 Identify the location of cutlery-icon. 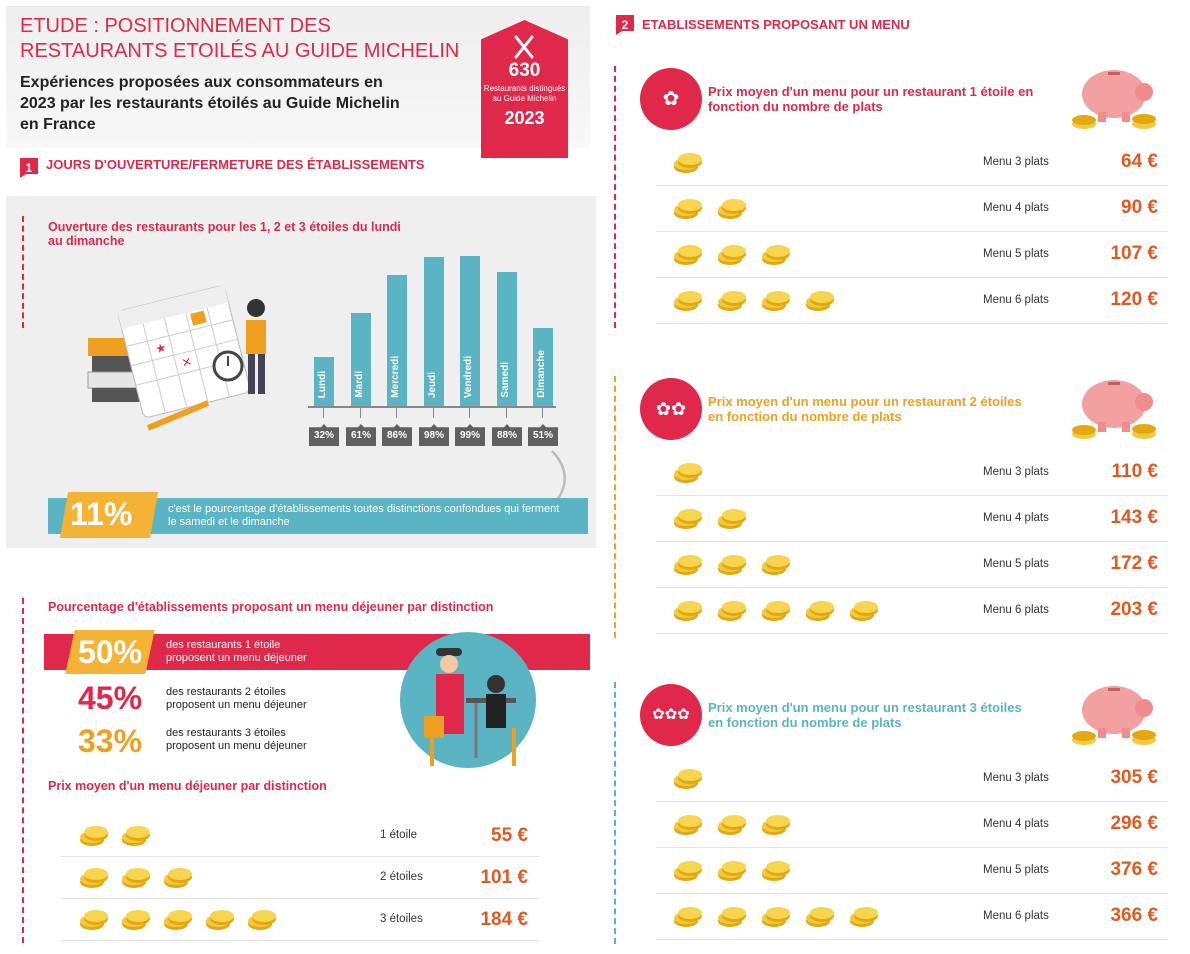
(524, 47).